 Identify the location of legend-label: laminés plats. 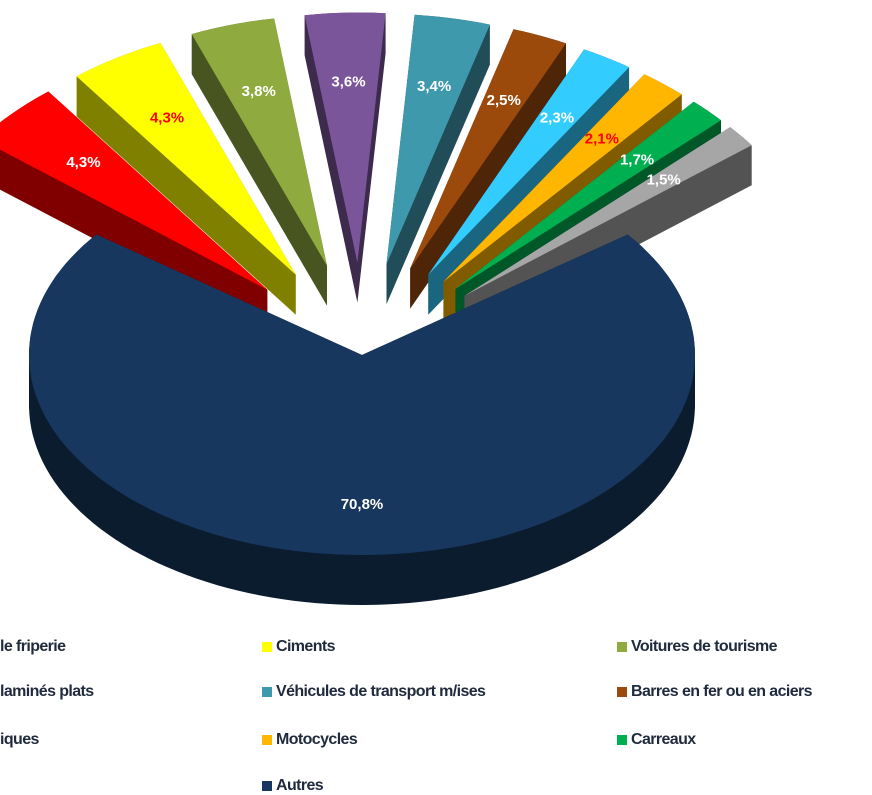
(47, 691).